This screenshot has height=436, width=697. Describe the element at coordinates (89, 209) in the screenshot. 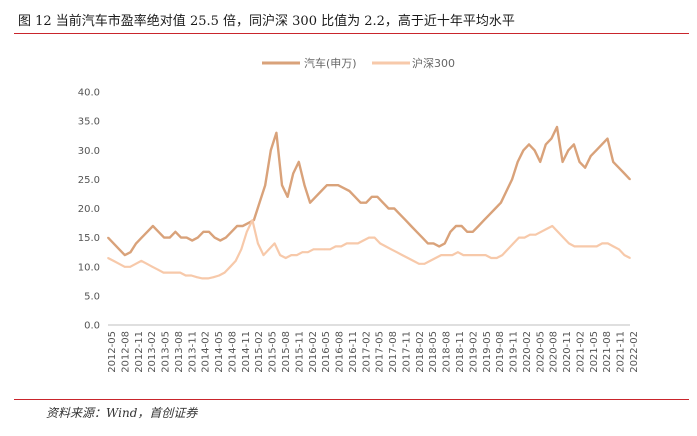

I see `y-tick-label: 20.0` at that location.